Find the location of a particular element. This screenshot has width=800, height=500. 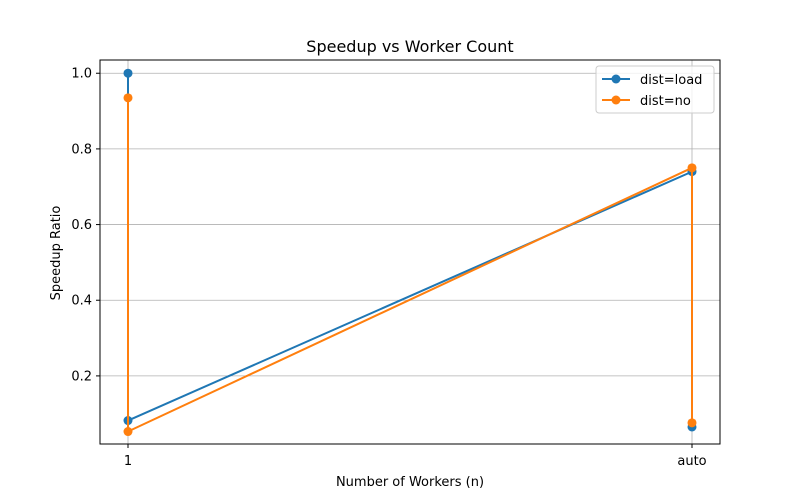

y-tick-label: 0.8 is located at coordinates (81, 149).